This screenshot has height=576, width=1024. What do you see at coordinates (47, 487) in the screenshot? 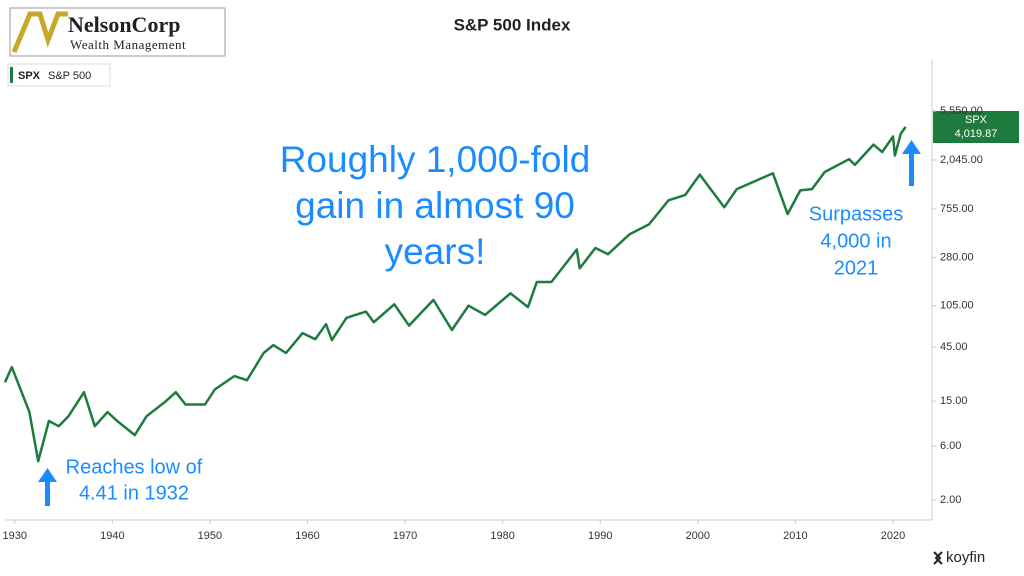
I see `arrow-low` at bounding box center [47, 487].